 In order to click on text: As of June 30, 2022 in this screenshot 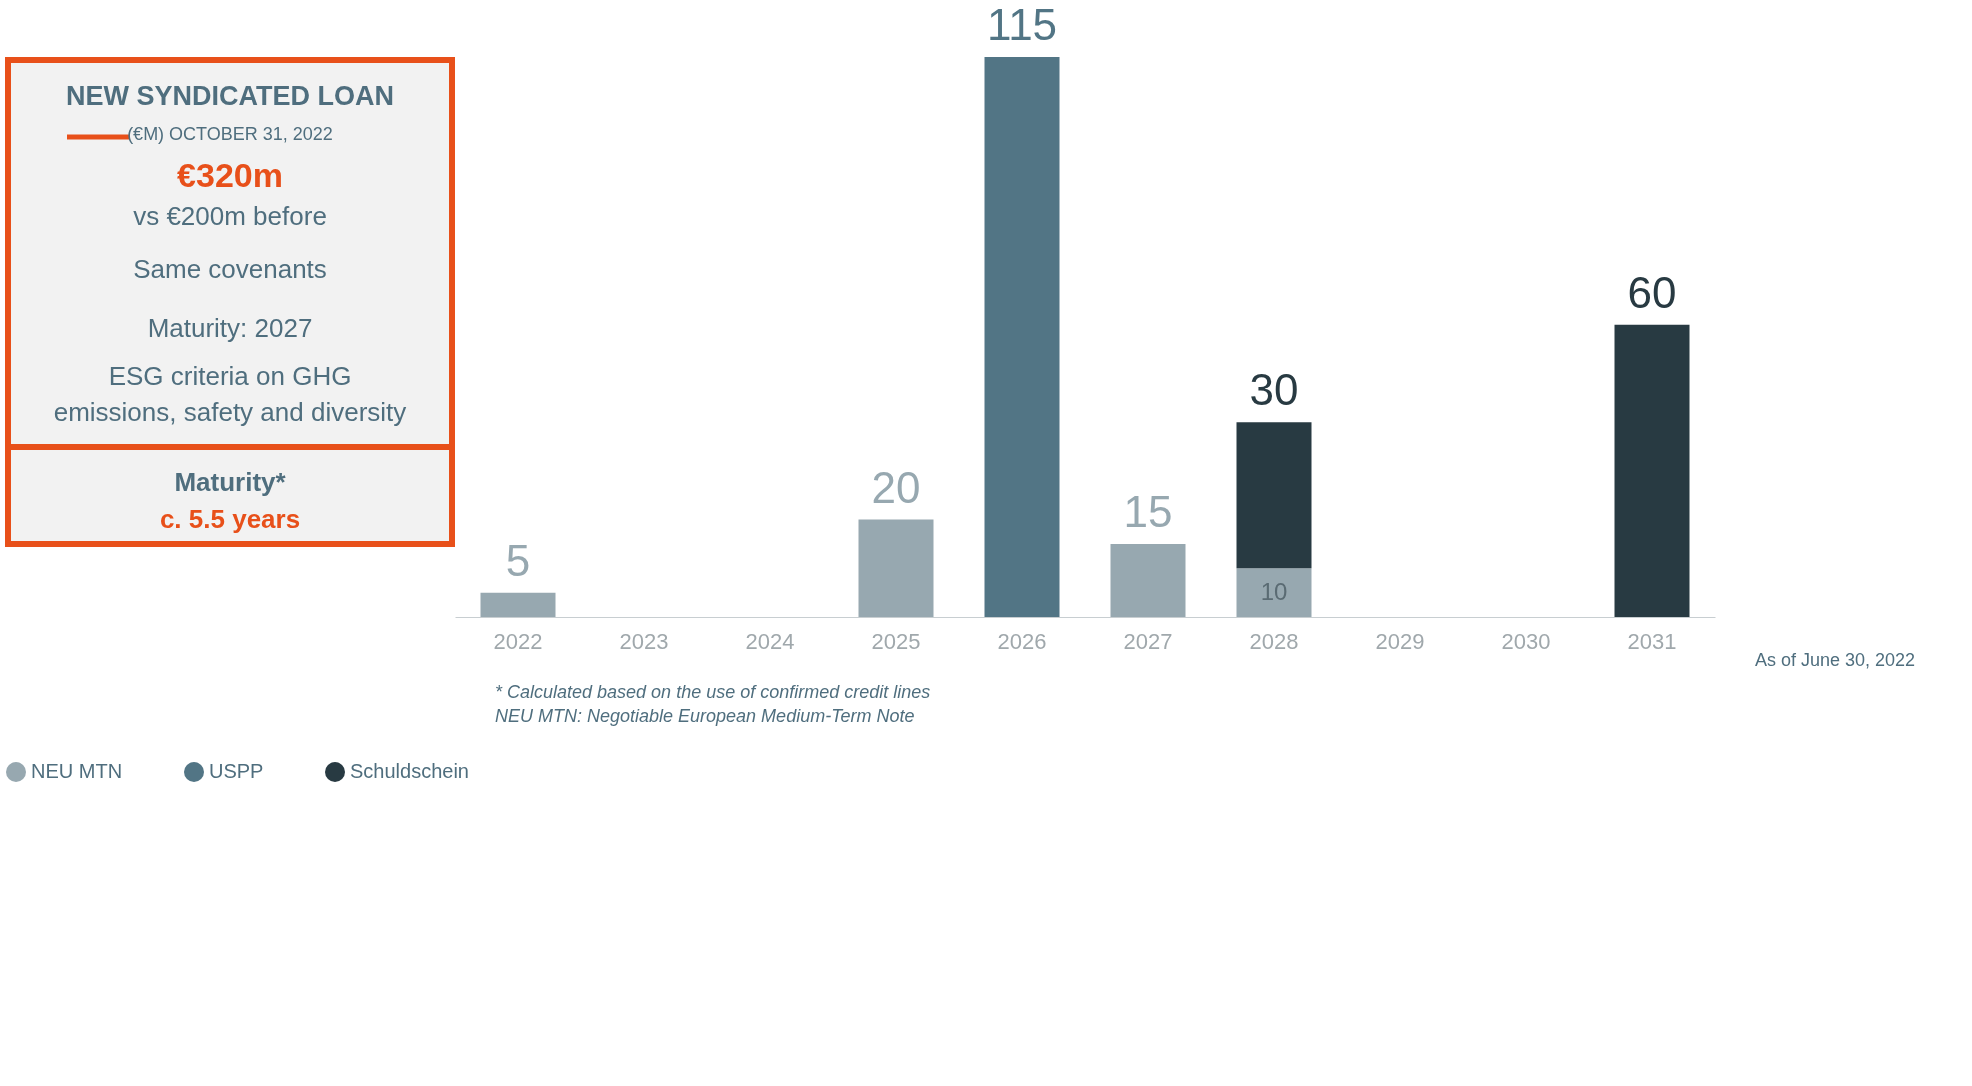, I will do `click(1834, 660)`.